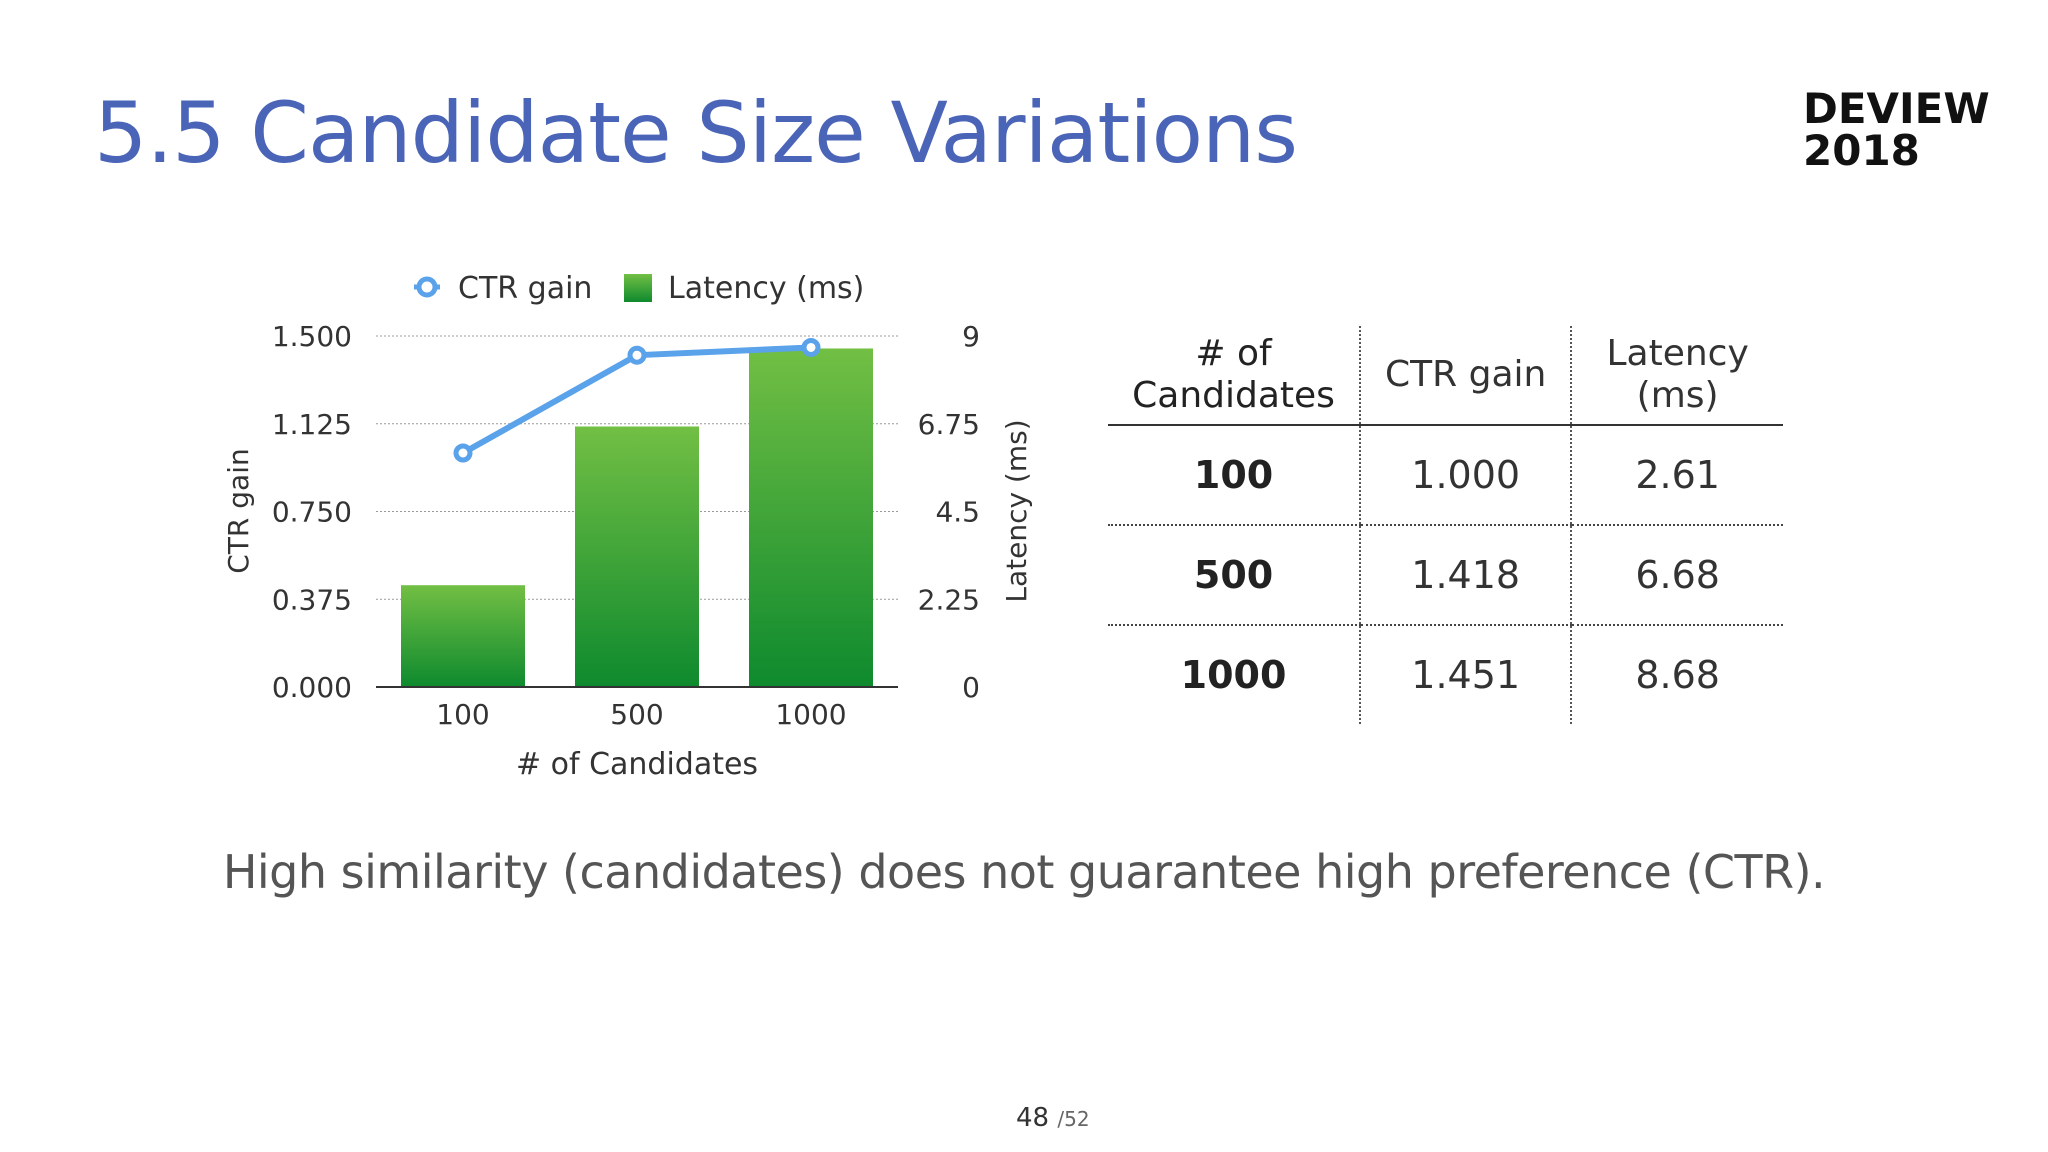 The width and height of the screenshot is (2048, 1152). I want to click on table-header-row: # of Candidates CTR gain Latency (ms), so click(1445, 376).